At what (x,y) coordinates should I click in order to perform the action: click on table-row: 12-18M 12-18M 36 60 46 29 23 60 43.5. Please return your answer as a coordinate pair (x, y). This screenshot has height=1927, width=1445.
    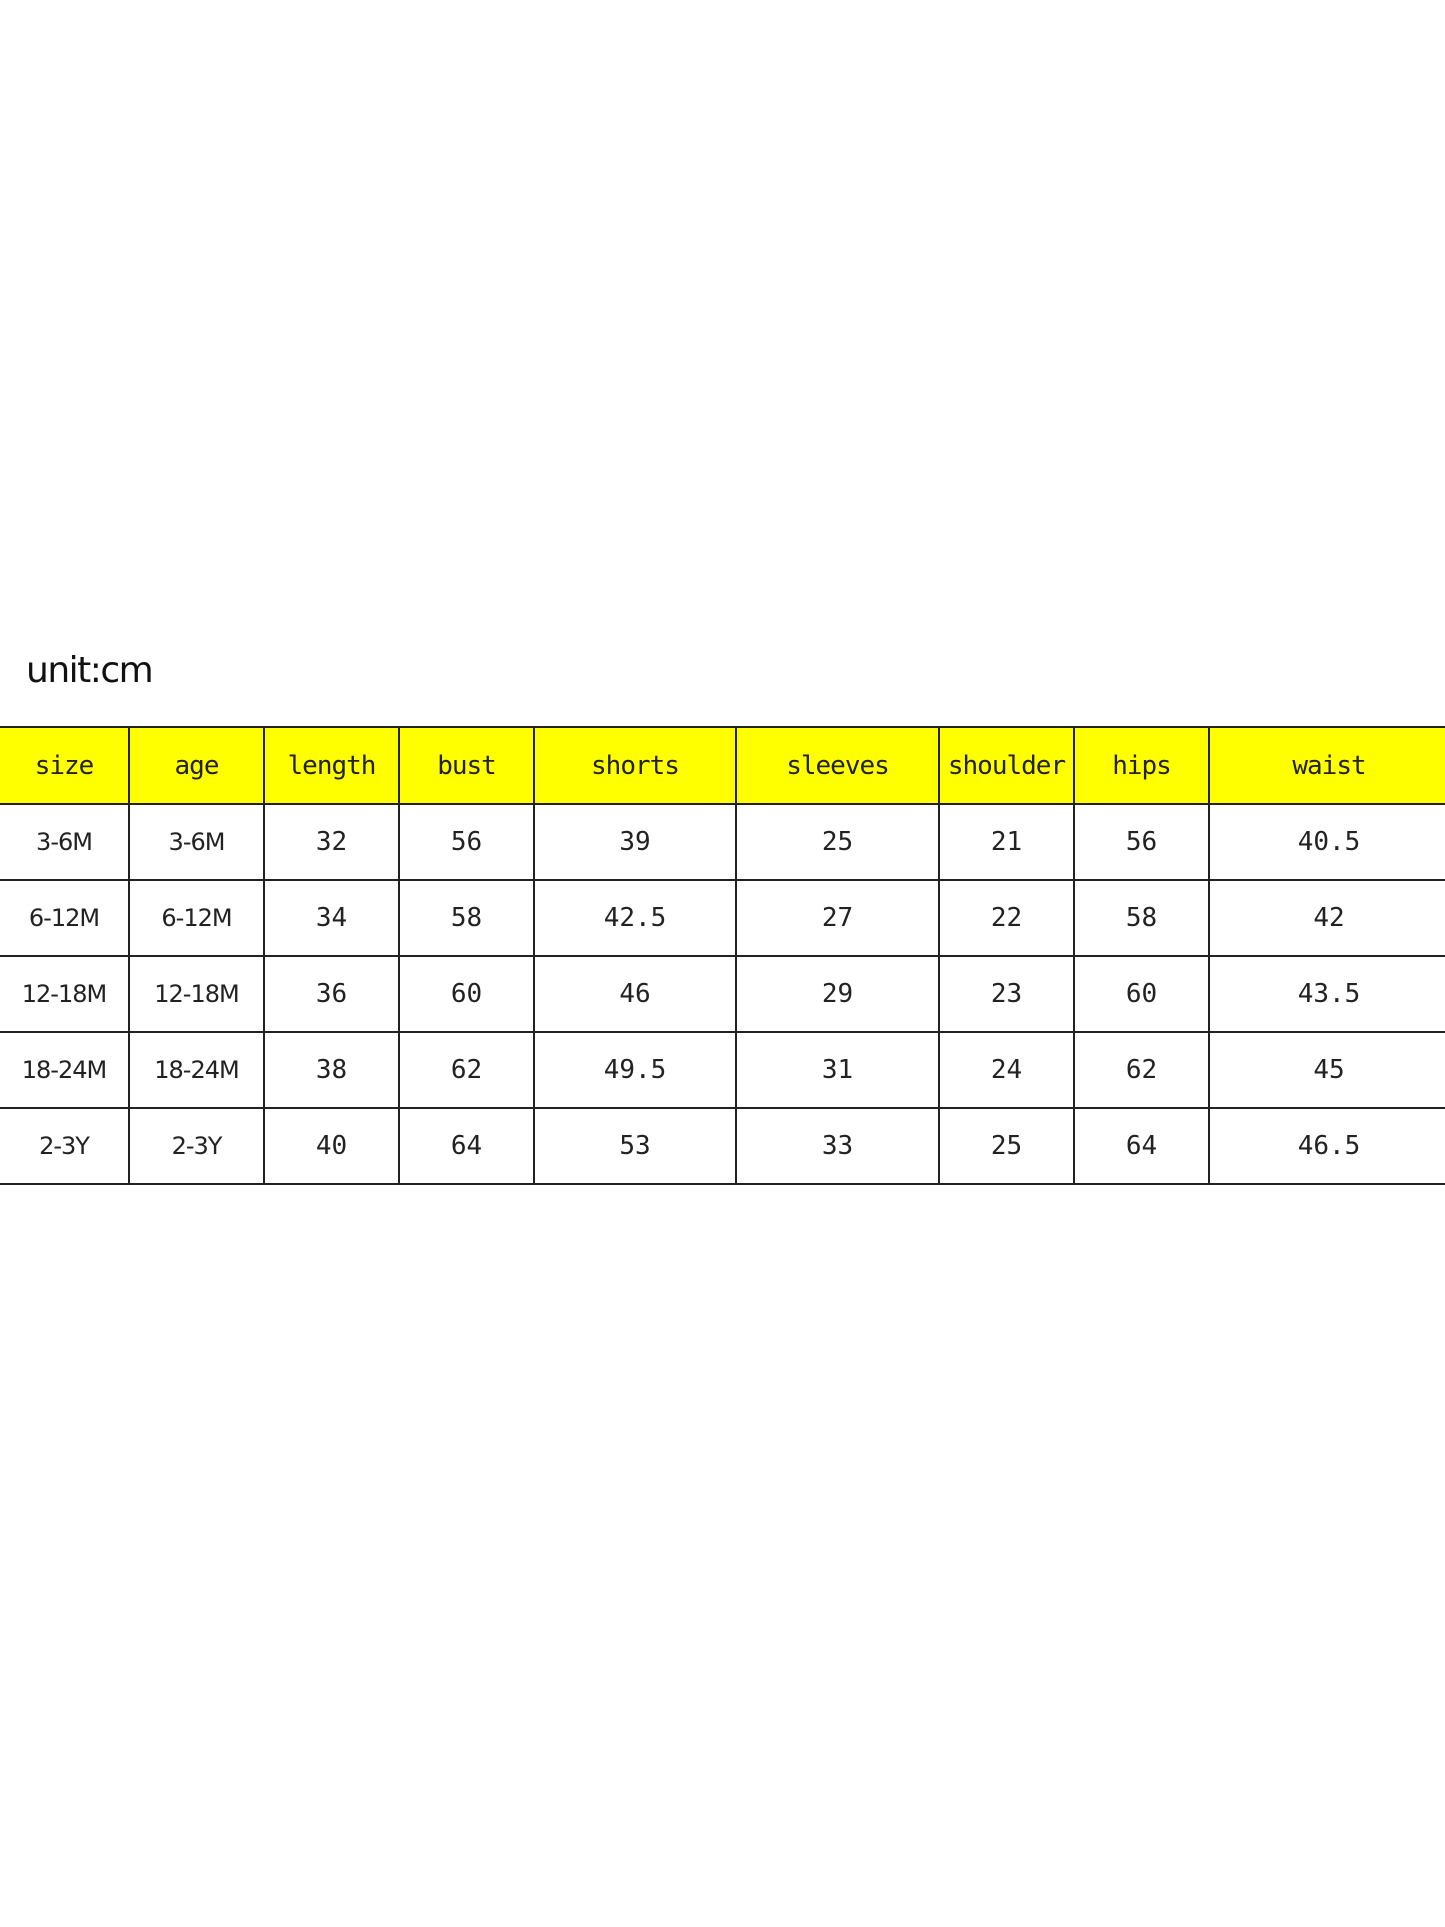
    Looking at the image, I should click on (722, 994).